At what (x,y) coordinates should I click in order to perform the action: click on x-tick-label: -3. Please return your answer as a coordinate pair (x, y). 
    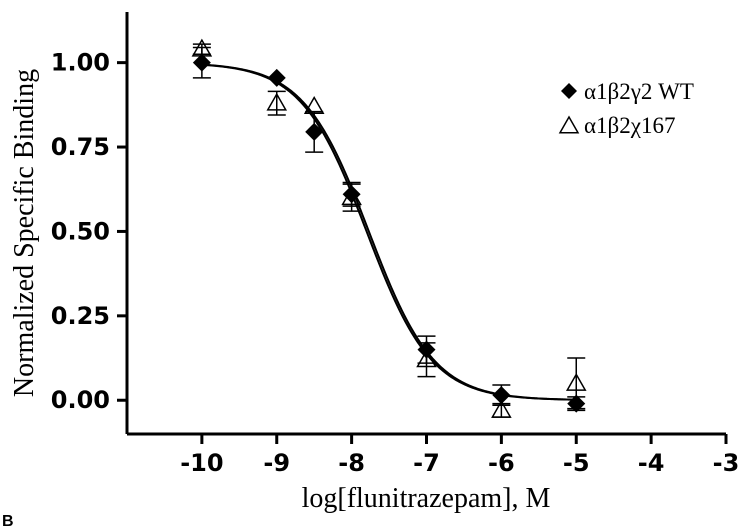
    Looking at the image, I should click on (726, 463).